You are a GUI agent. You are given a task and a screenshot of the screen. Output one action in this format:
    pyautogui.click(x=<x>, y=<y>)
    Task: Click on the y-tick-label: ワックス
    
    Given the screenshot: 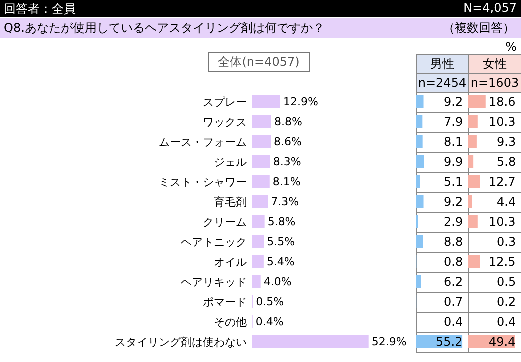 What is the action you would take?
    pyautogui.click(x=225, y=122)
    